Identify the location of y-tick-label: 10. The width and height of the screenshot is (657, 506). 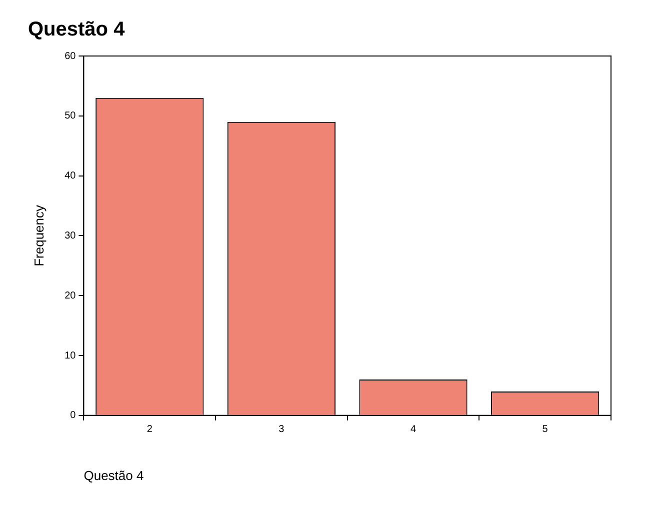
(70, 356).